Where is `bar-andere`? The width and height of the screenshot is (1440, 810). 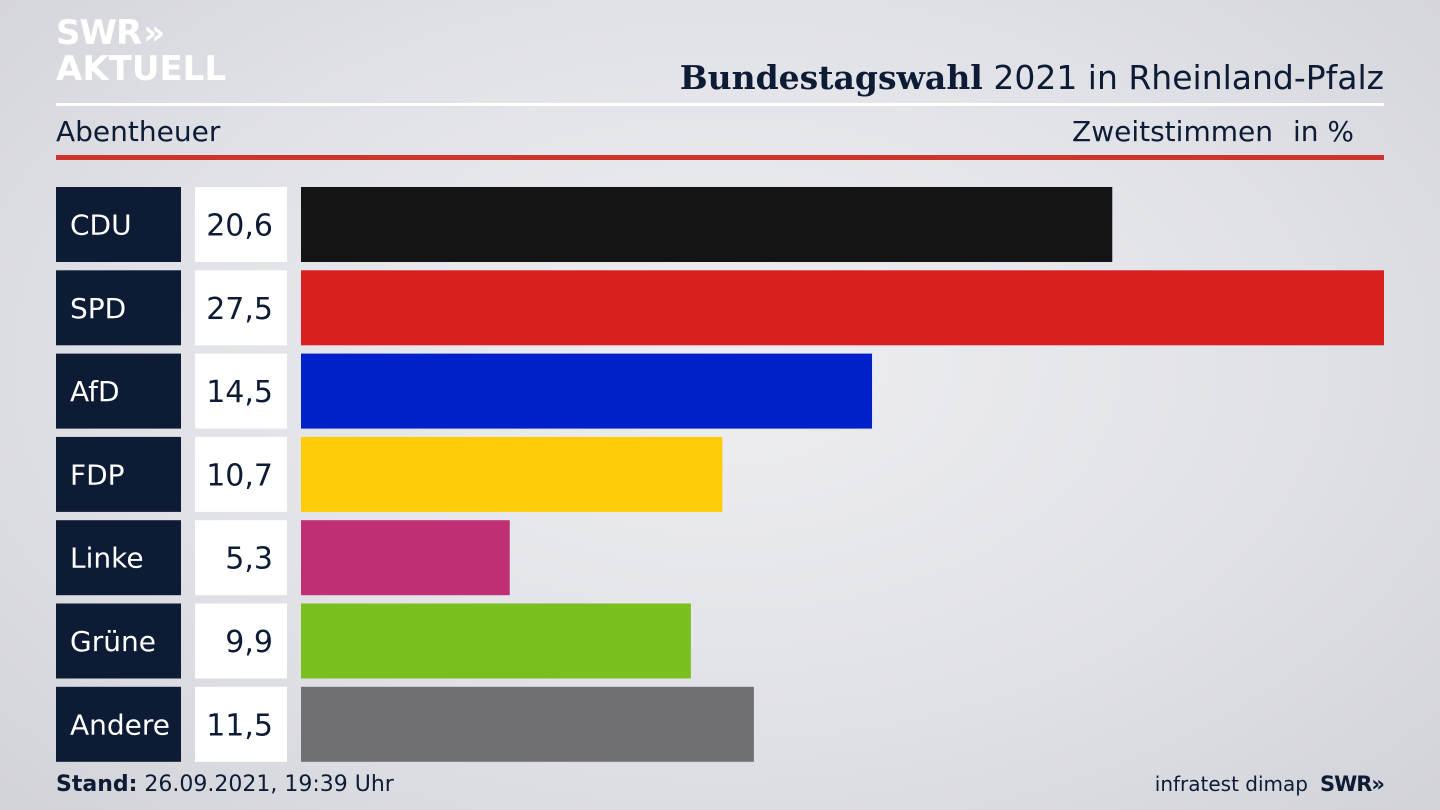 bar-andere is located at coordinates (527, 724).